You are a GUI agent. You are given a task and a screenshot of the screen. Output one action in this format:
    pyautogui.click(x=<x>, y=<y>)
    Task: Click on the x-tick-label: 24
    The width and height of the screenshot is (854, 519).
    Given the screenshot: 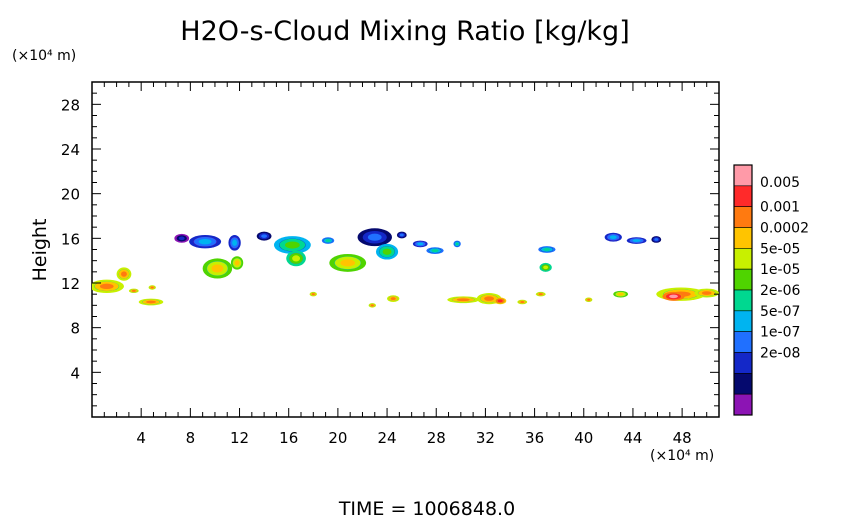 What is the action you would take?
    pyautogui.click(x=387, y=438)
    